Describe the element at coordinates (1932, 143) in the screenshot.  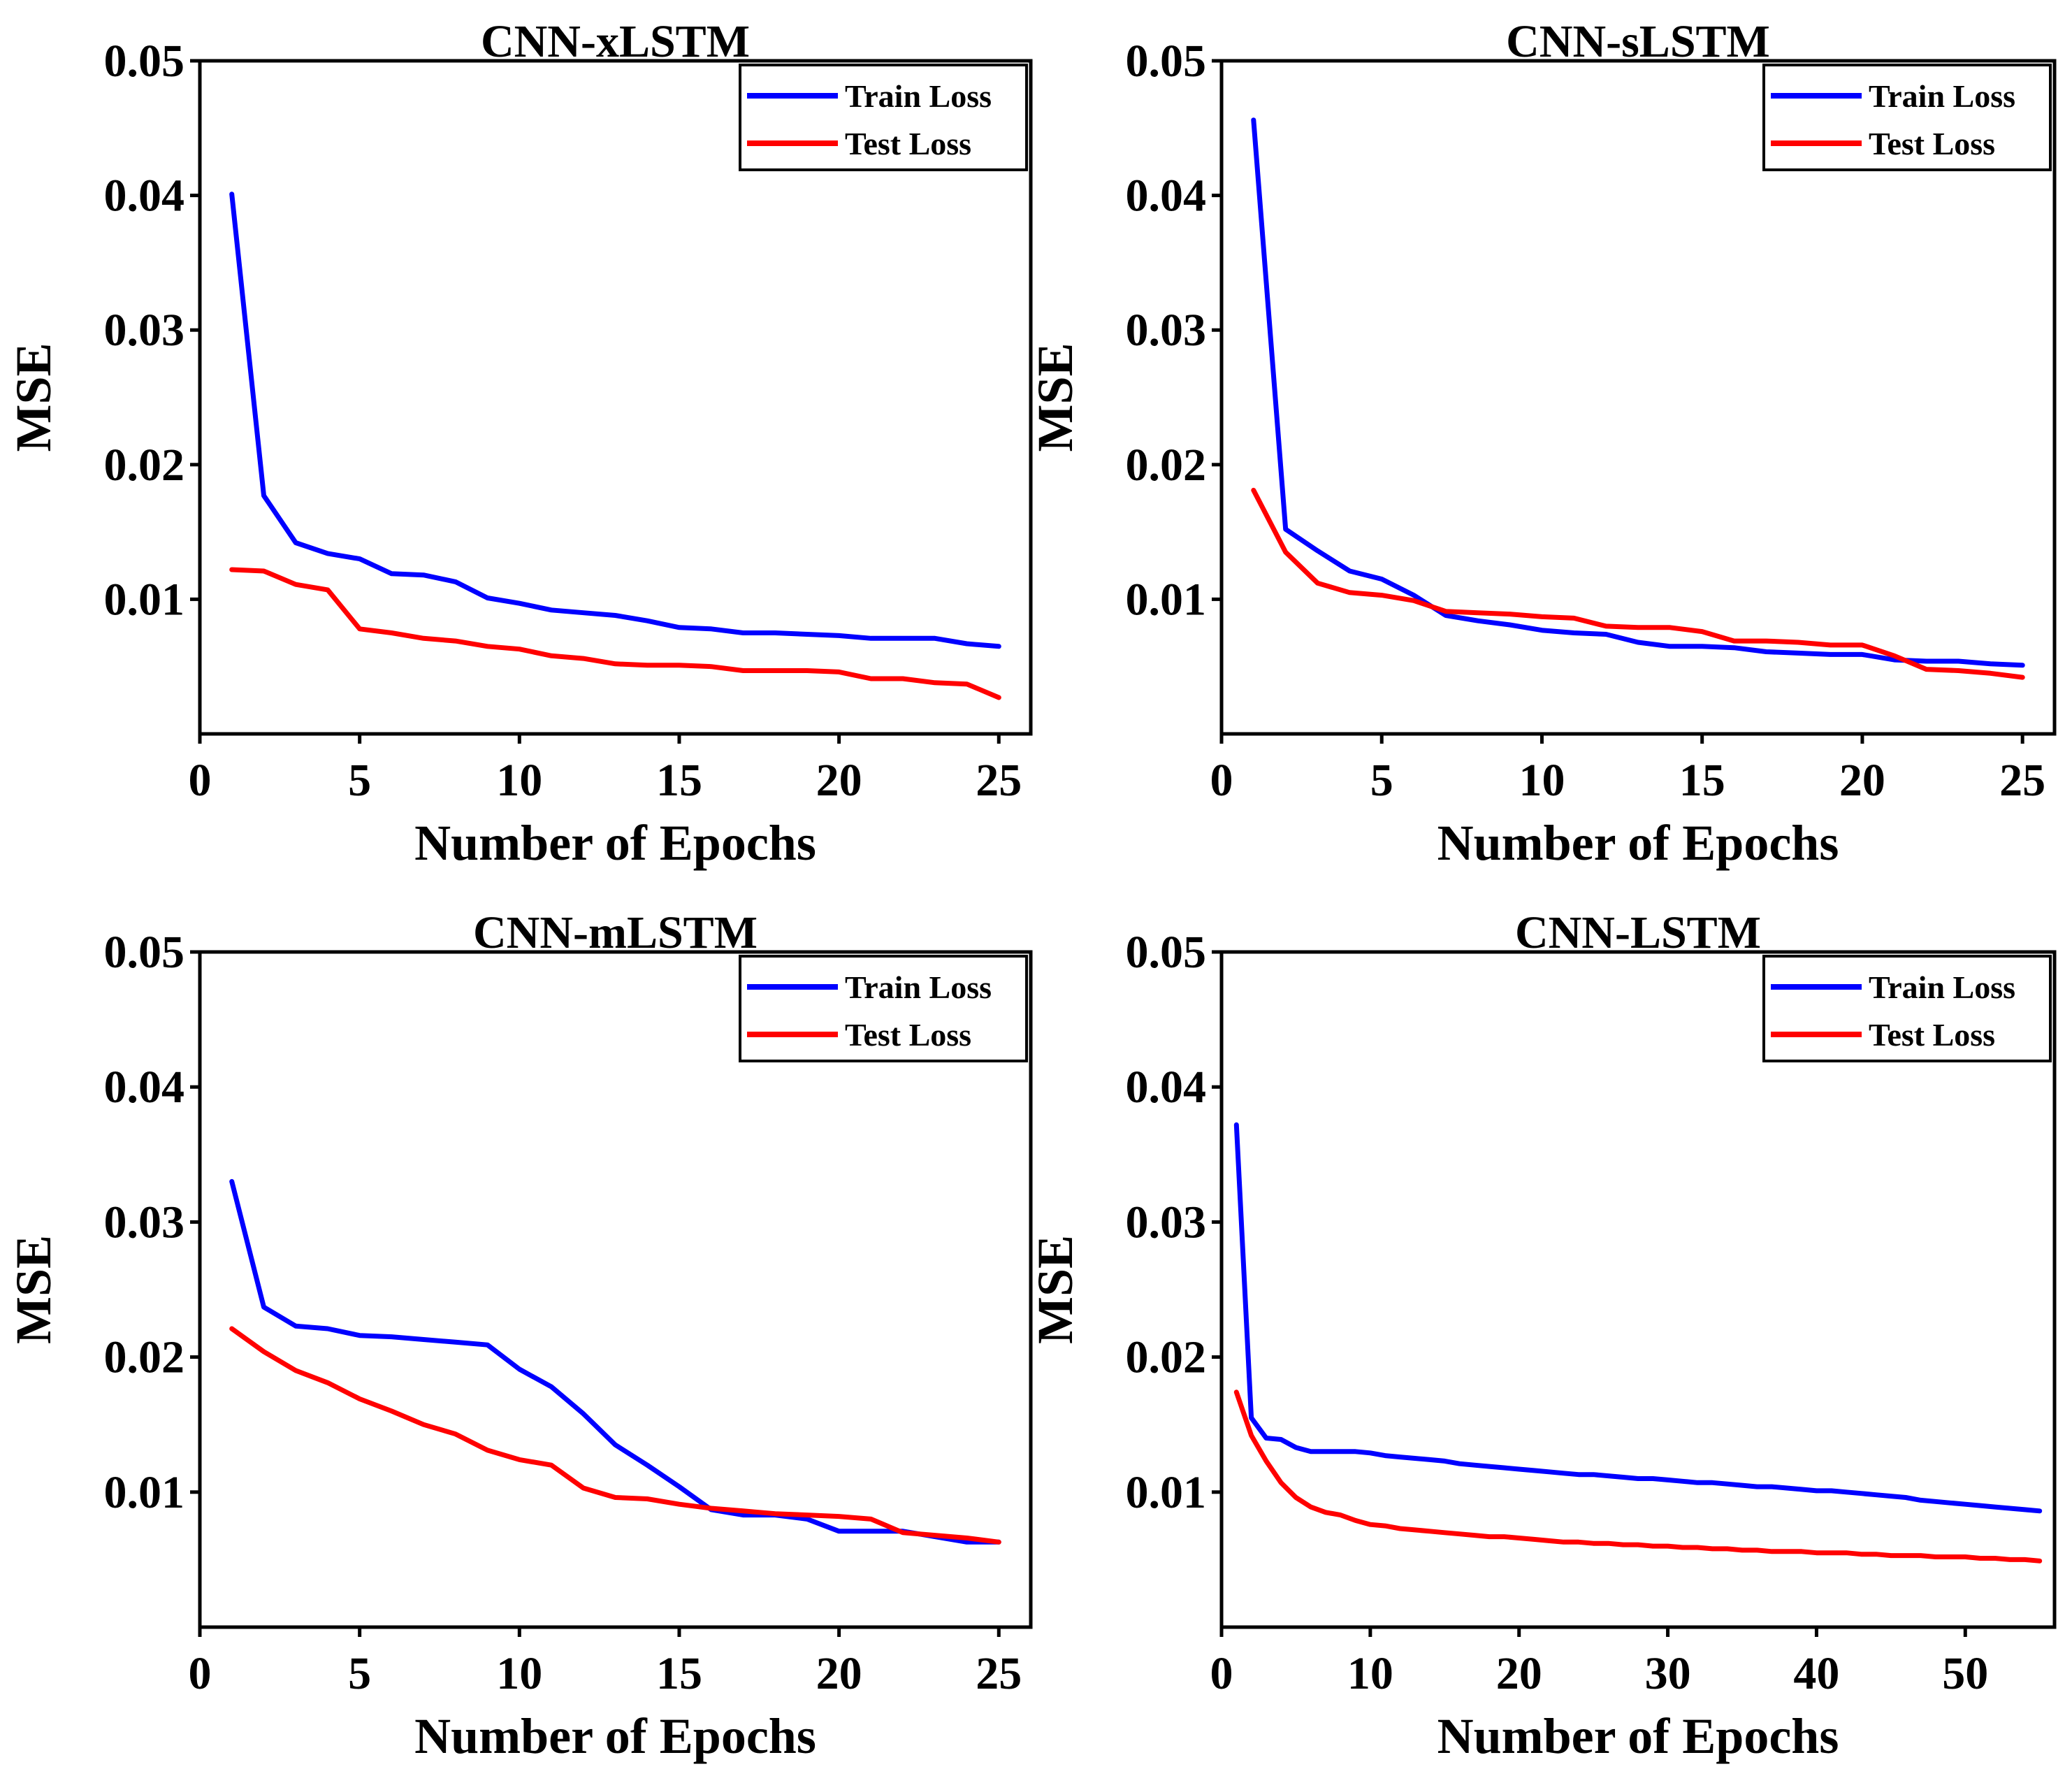
I see `chart-1-legend-label-test-loss: Test Loss` at that location.